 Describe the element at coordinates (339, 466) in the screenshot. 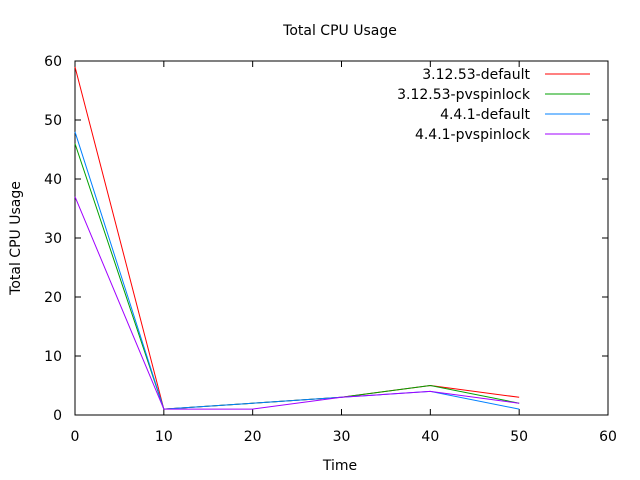

I see `x-axis-label: Time` at that location.